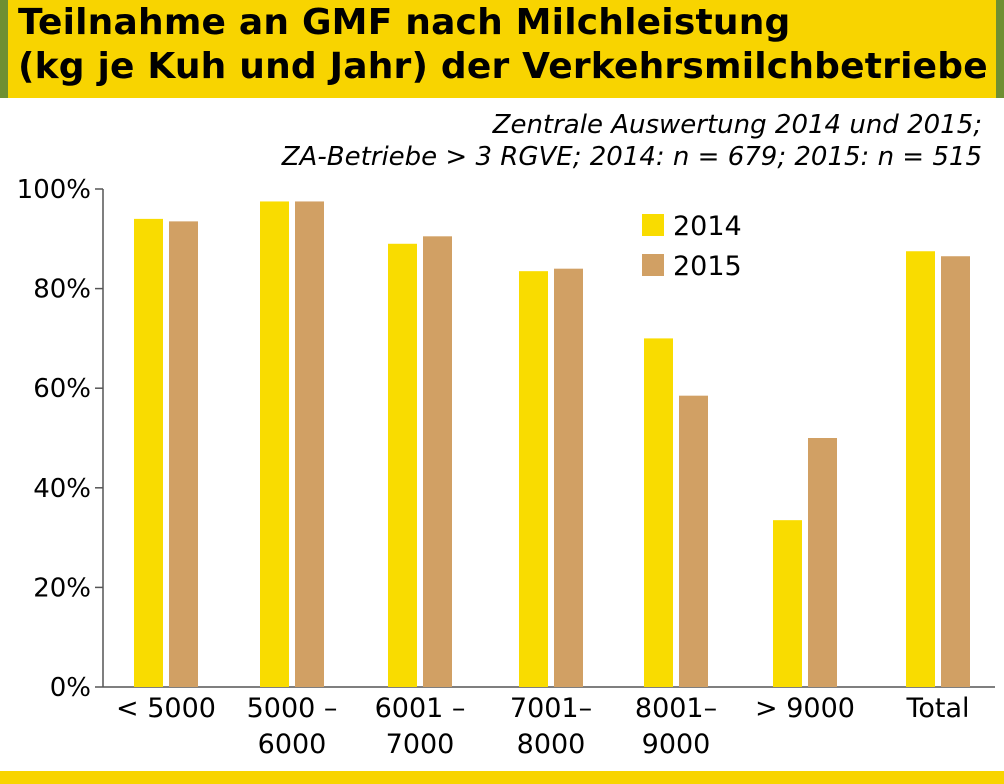 The height and width of the screenshot is (784, 1004). I want to click on y-tick-label: 60%, so click(62, 389).